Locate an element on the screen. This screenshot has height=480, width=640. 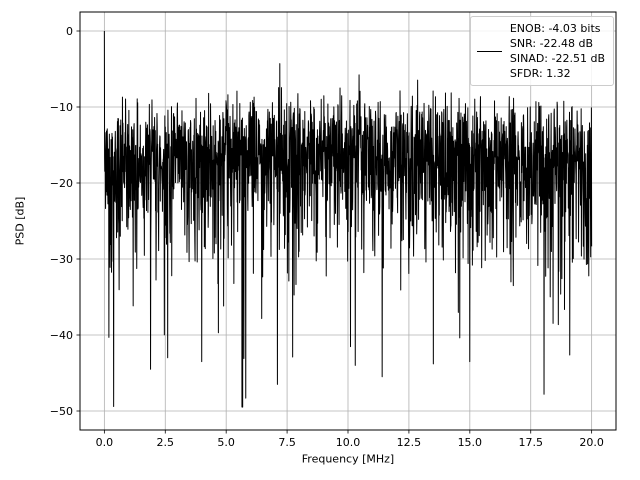
x-tick-label: 0.0 is located at coordinates (105, 442).